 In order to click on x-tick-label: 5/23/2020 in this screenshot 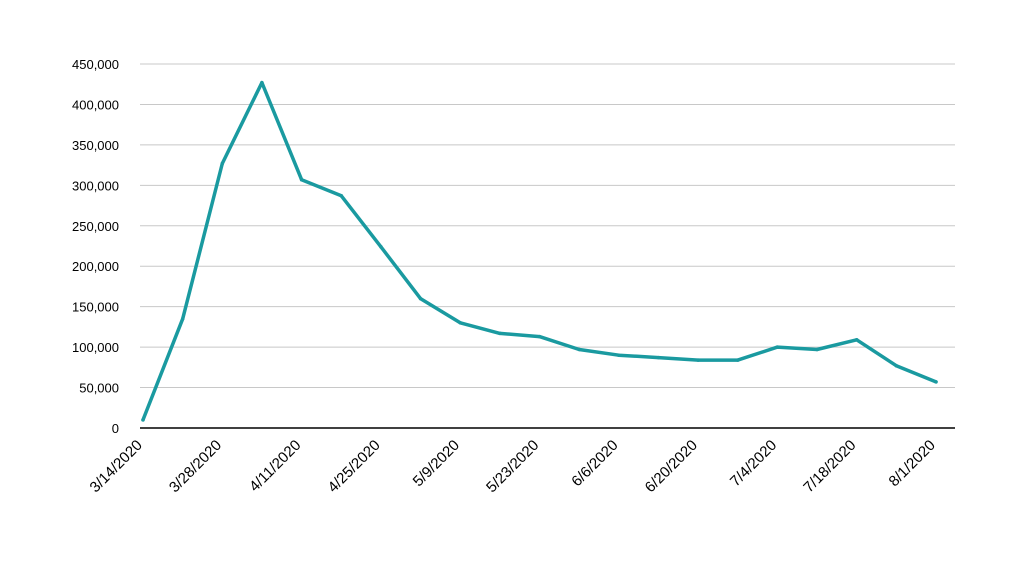, I will do `click(512, 466)`.